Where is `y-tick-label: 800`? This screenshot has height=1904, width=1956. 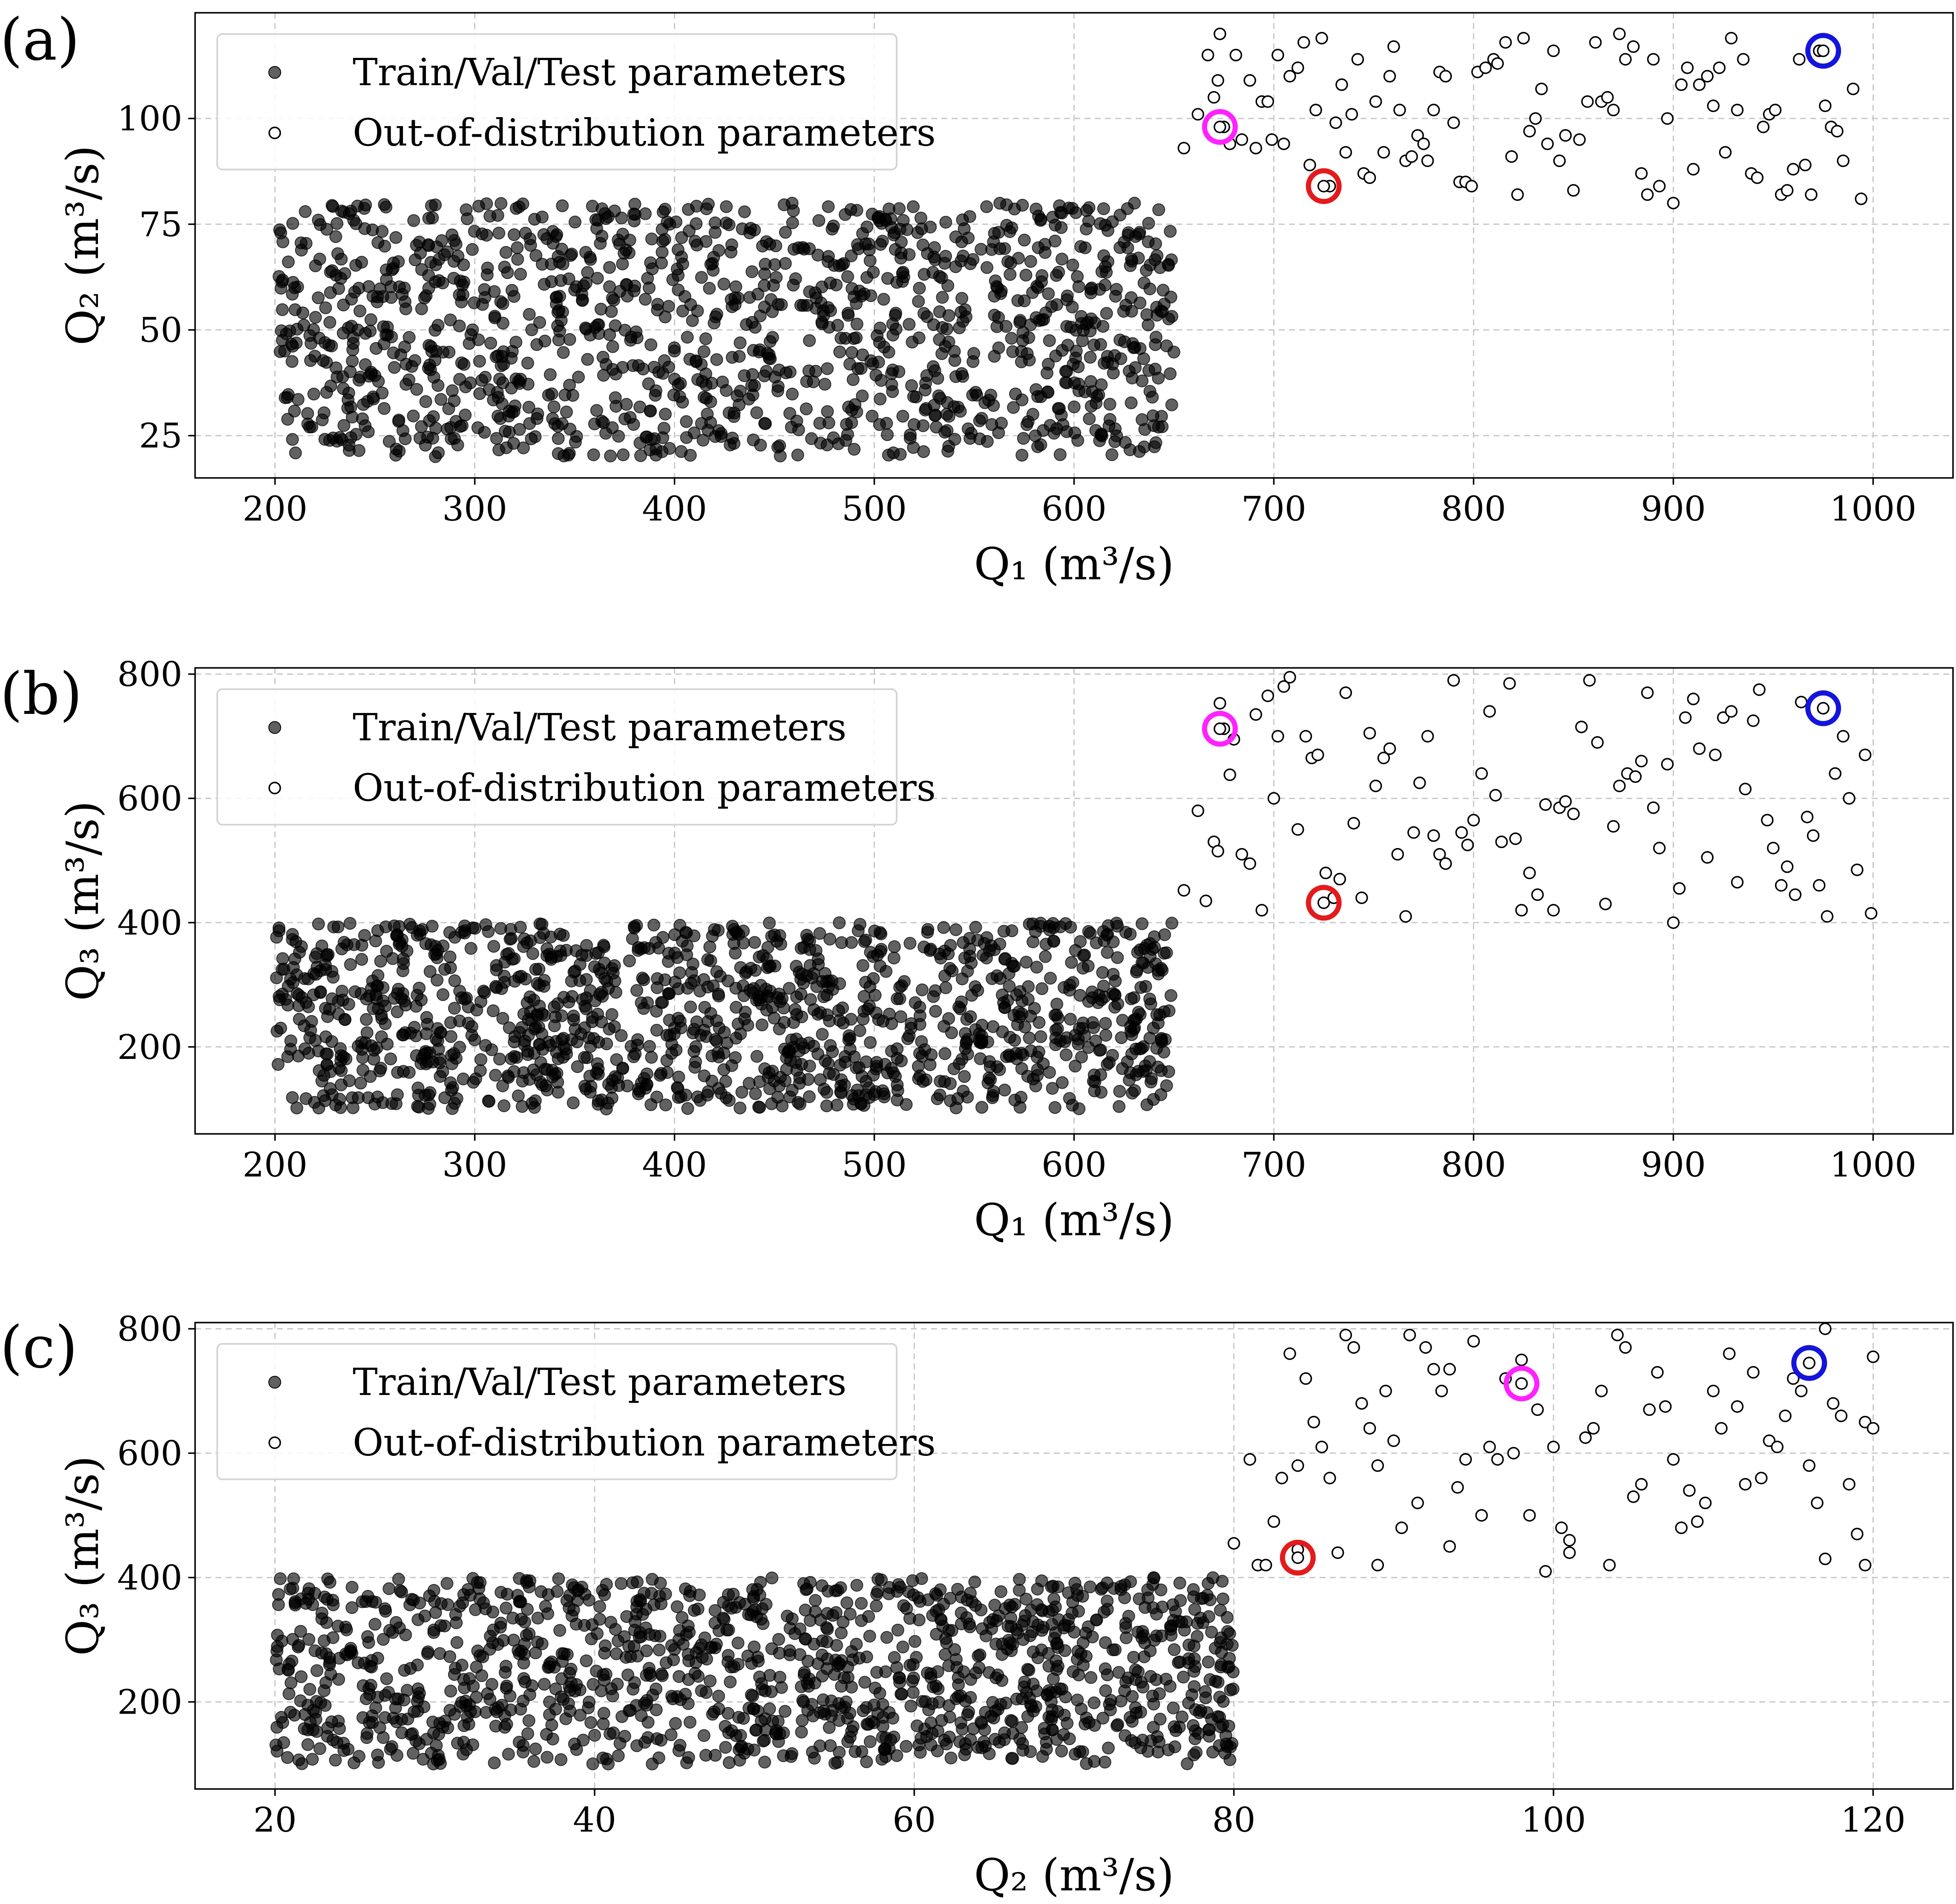
y-tick-label: 800 is located at coordinates (149, 1329).